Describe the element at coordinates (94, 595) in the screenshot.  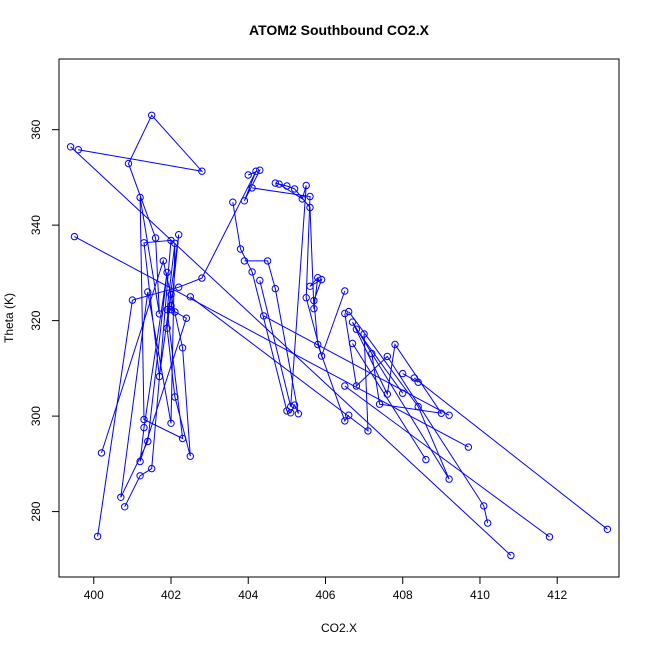
I see `x-tick-label: 400` at that location.